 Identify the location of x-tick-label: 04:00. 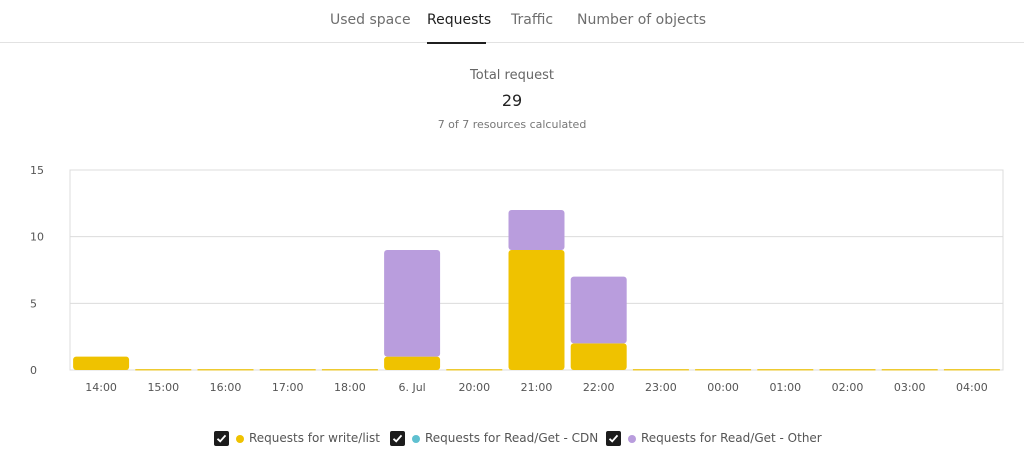
(972, 387).